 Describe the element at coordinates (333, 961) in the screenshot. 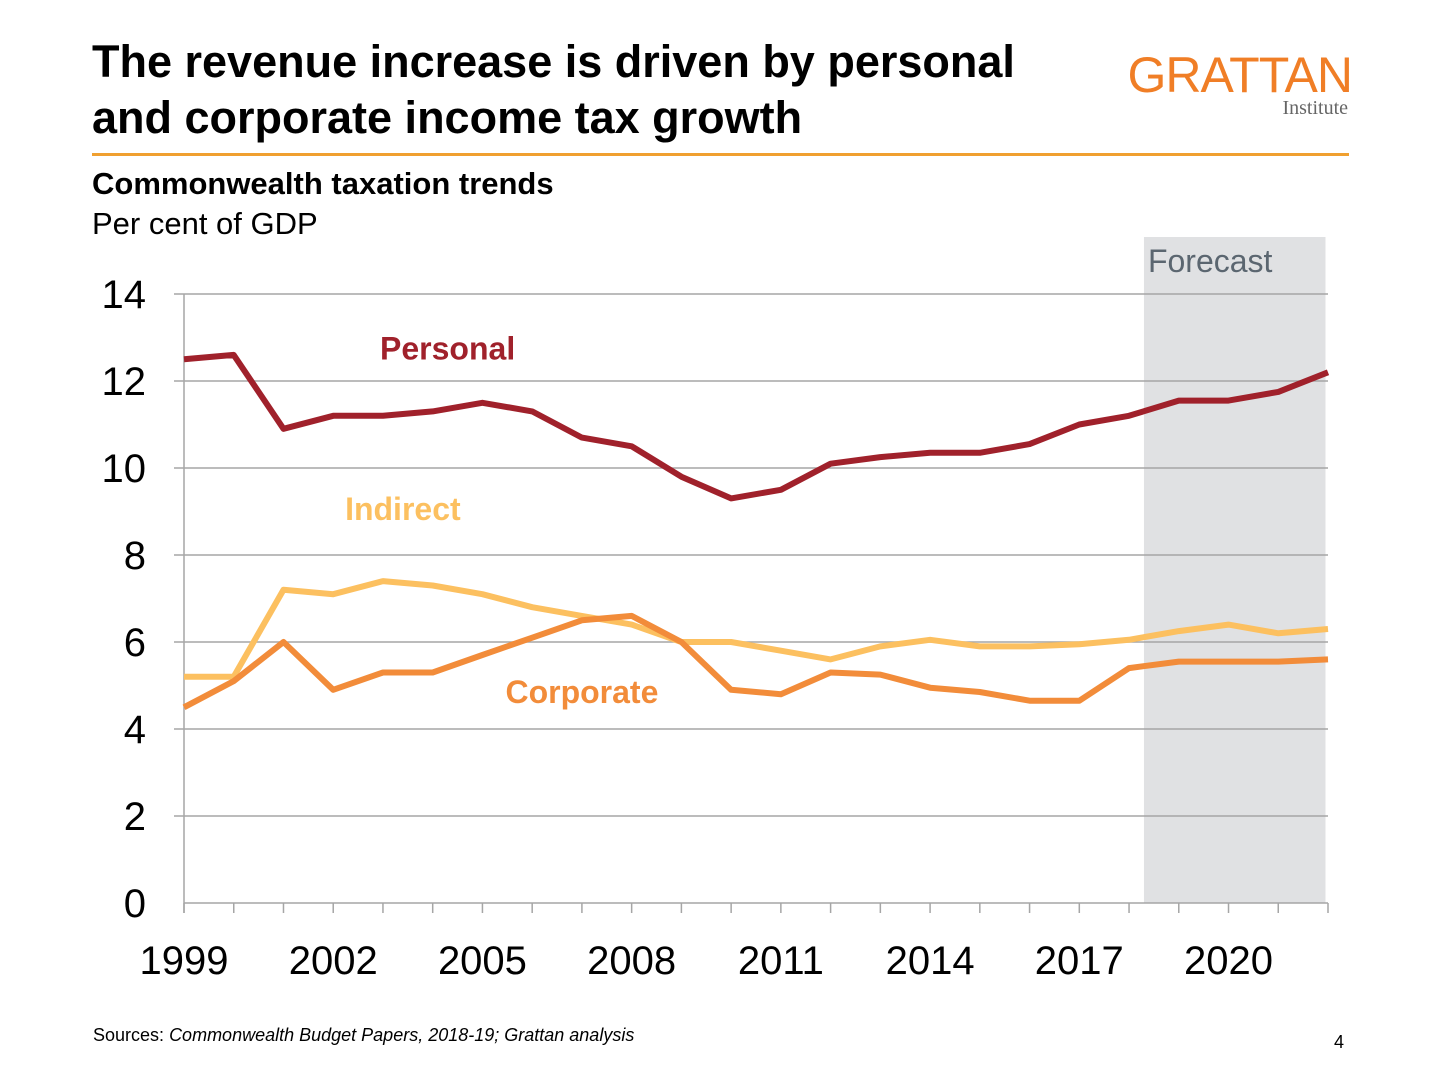

I see `x-tick-label: 2002` at that location.